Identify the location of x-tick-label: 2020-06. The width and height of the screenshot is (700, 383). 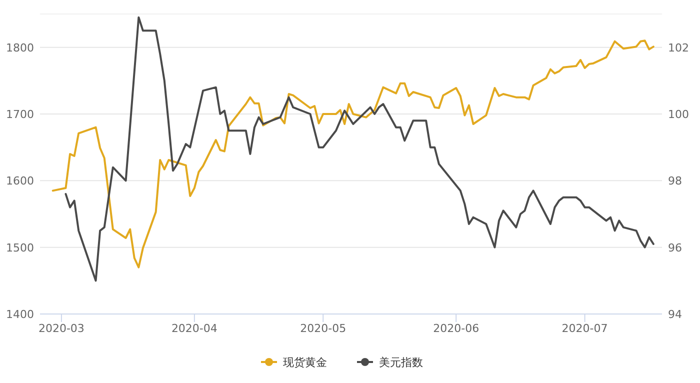
(456, 328).